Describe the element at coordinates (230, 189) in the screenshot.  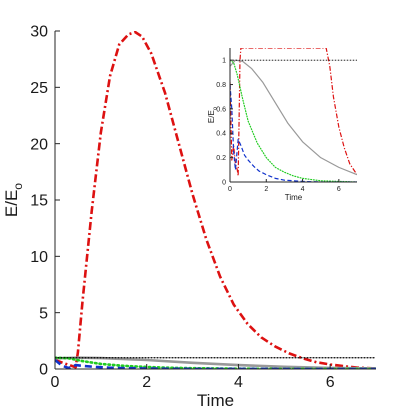
I see `inset-x-tick-label: 0` at that location.